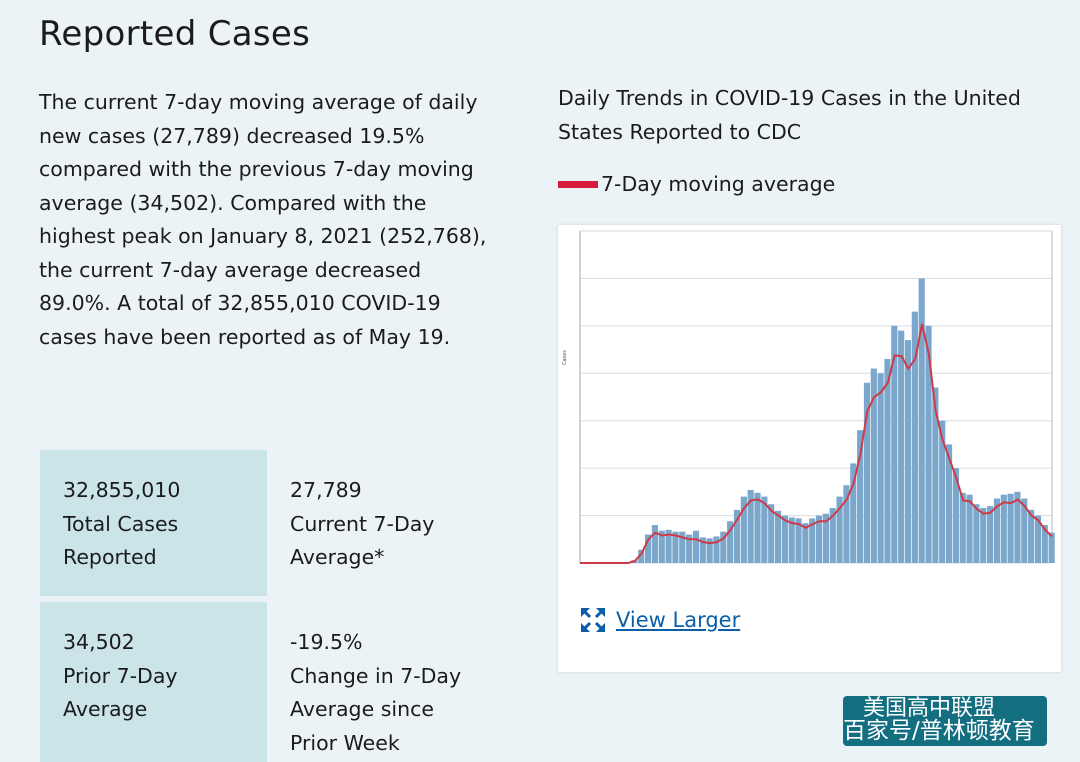 This screenshot has width=1080, height=762. I want to click on stat-value: -19.5%, so click(326, 642).